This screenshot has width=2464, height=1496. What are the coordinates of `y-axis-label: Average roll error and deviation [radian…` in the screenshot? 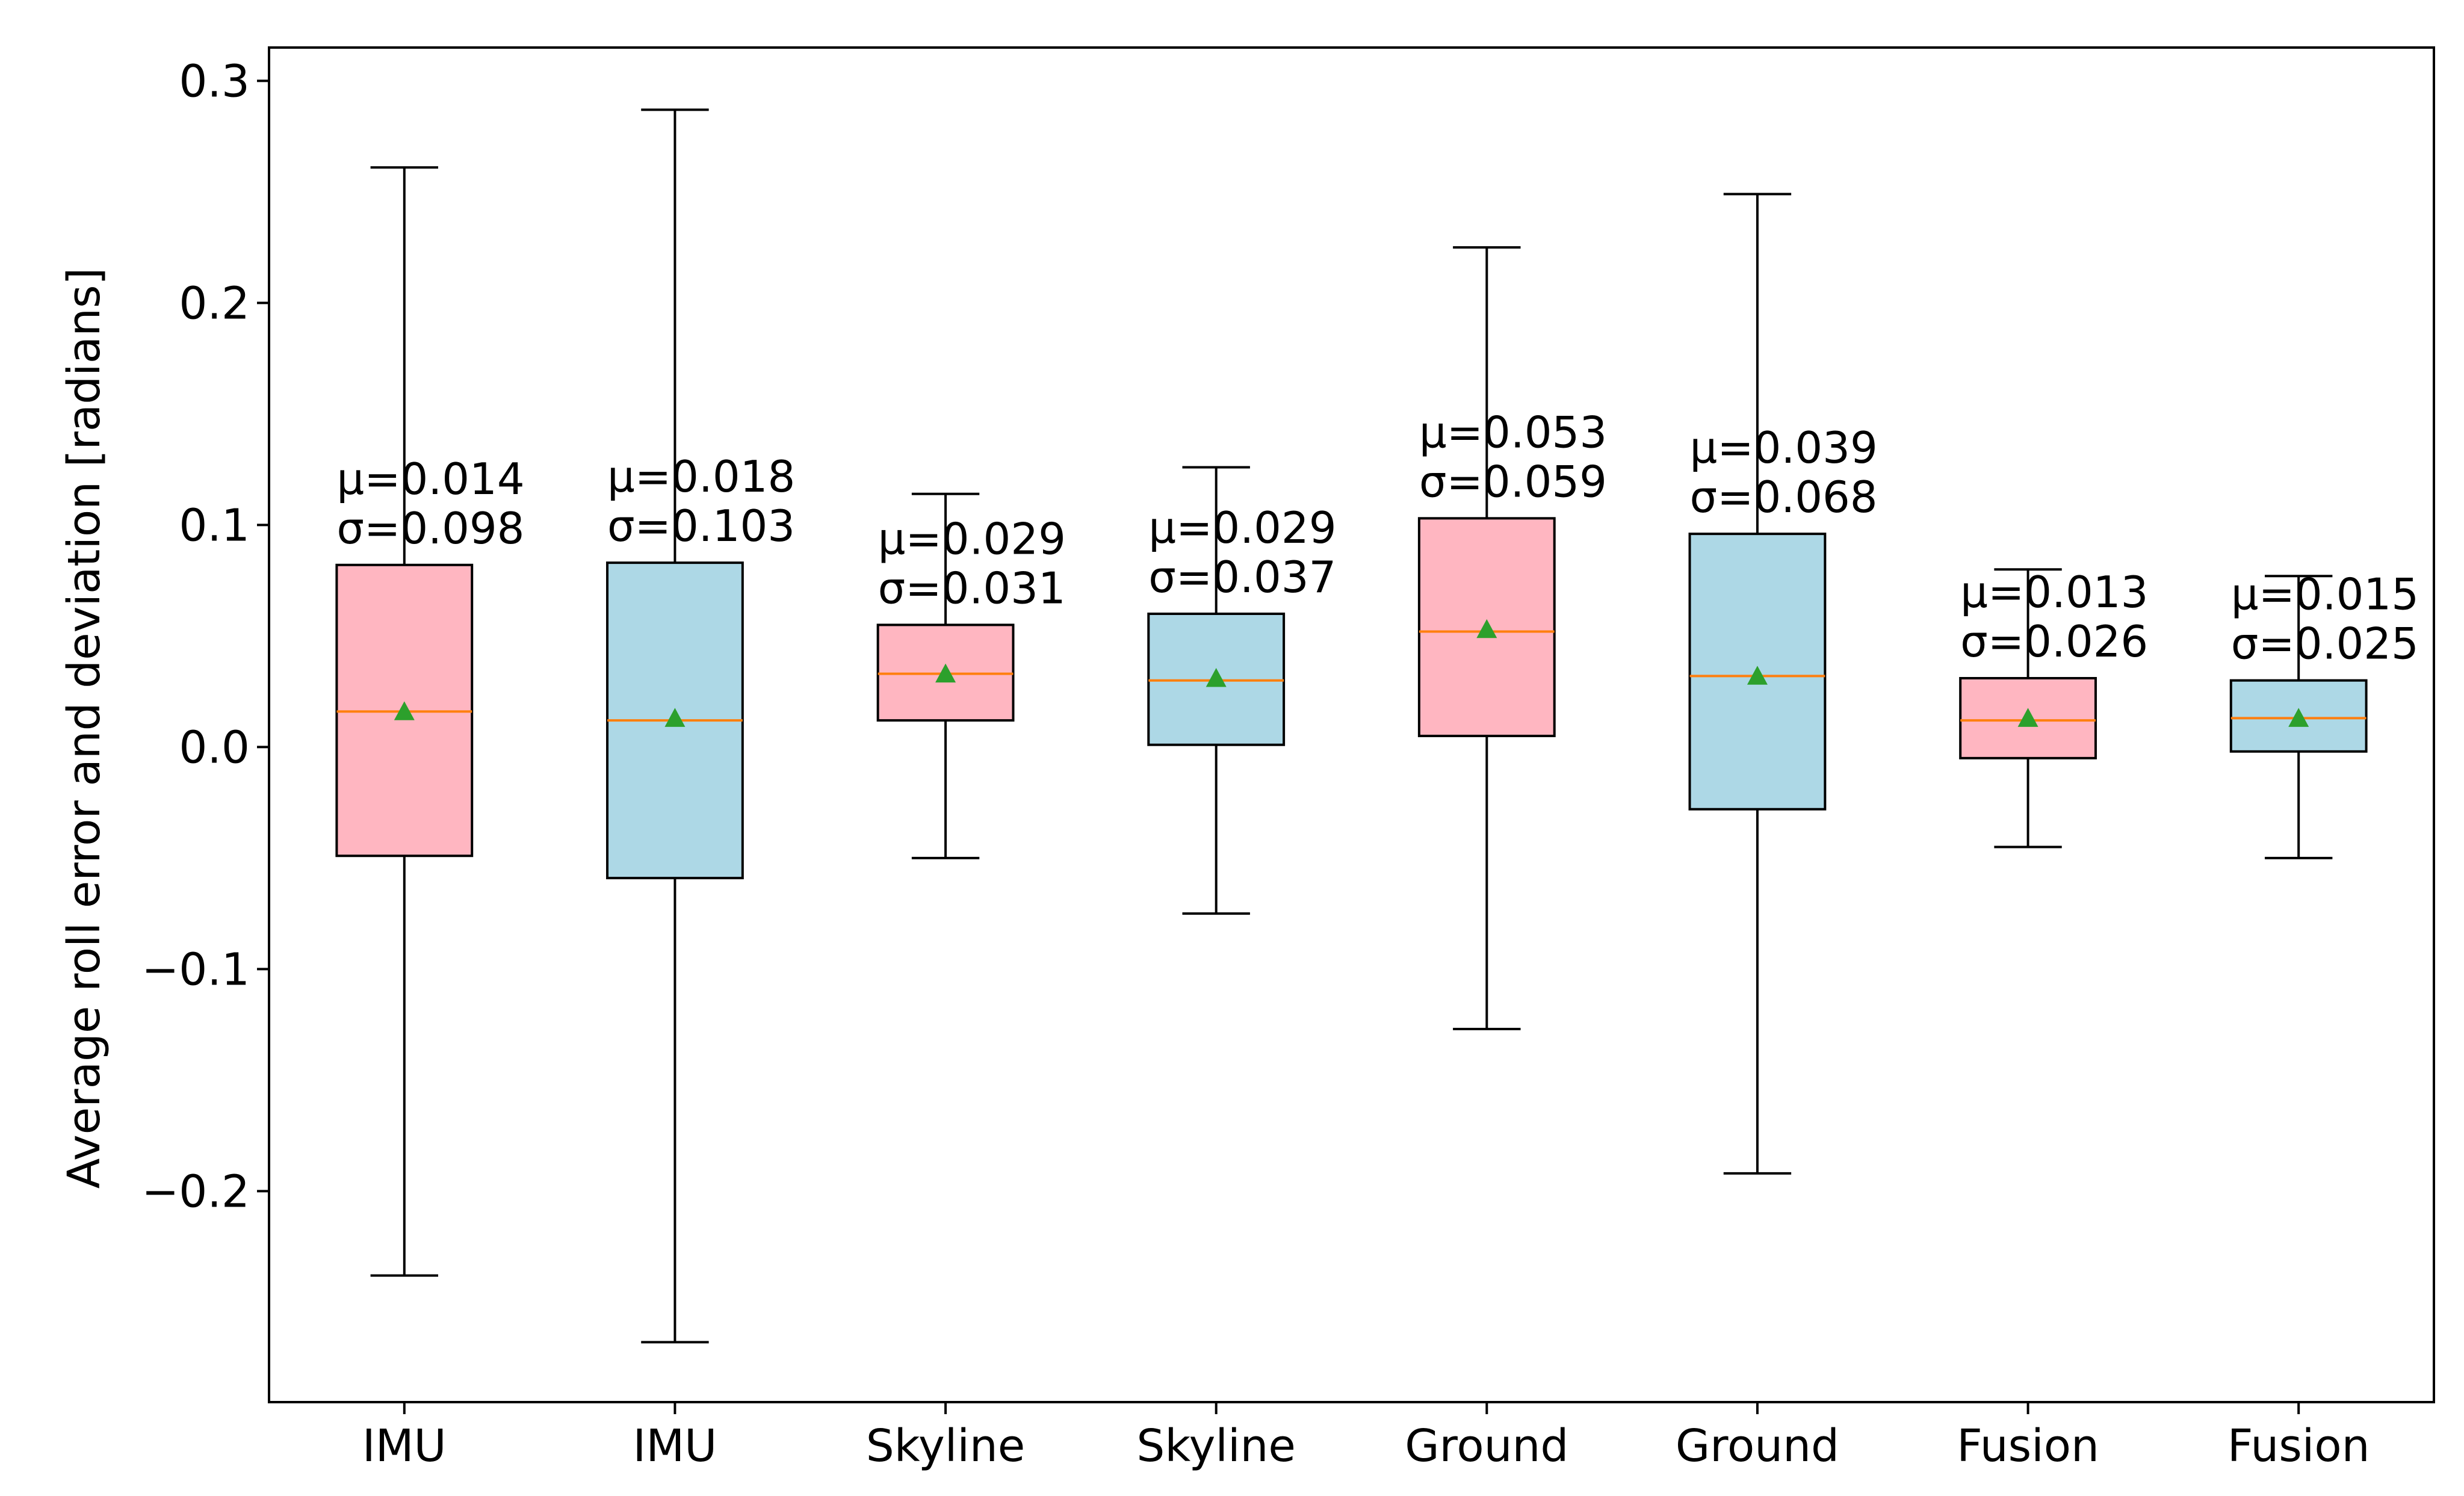 It's located at (84, 729).